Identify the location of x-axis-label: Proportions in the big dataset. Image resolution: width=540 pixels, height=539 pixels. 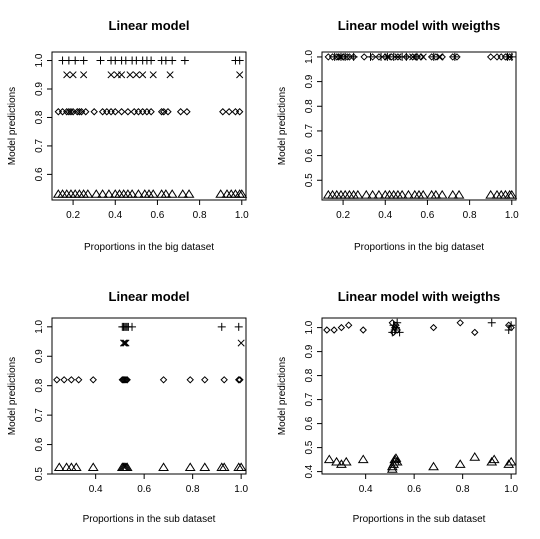
(419, 247).